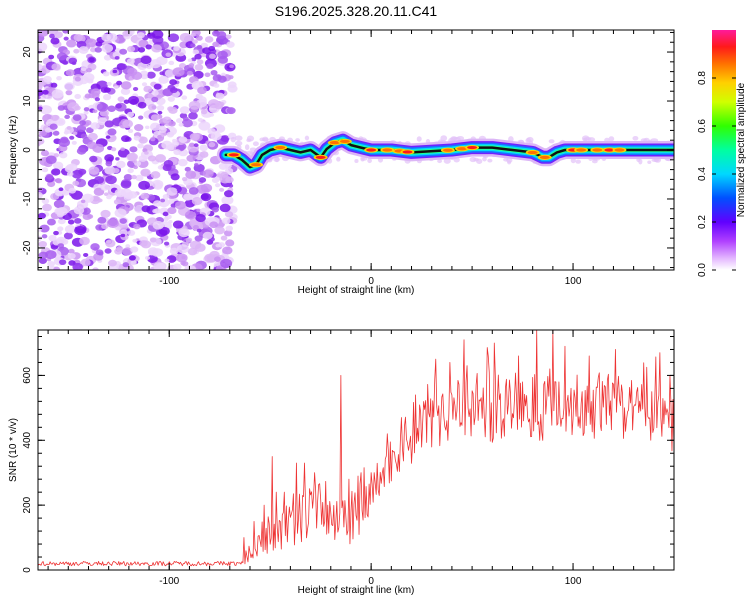  What do you see at coordinates (356, 590) in the screenshot?
I see `snr-x-label: Height of straight line (km)` at bounding box center [356, 590].